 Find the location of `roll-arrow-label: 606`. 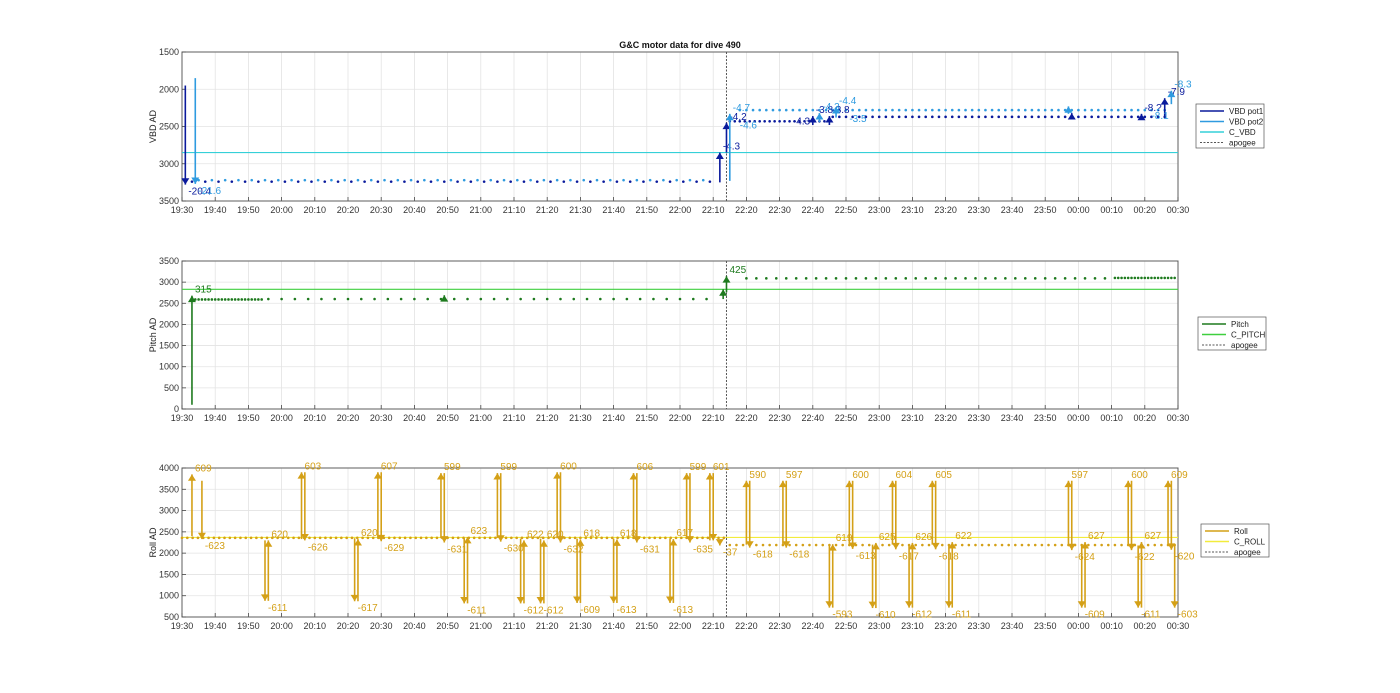

roll-arrow-label: 606 is located at coordinates (645, 467).